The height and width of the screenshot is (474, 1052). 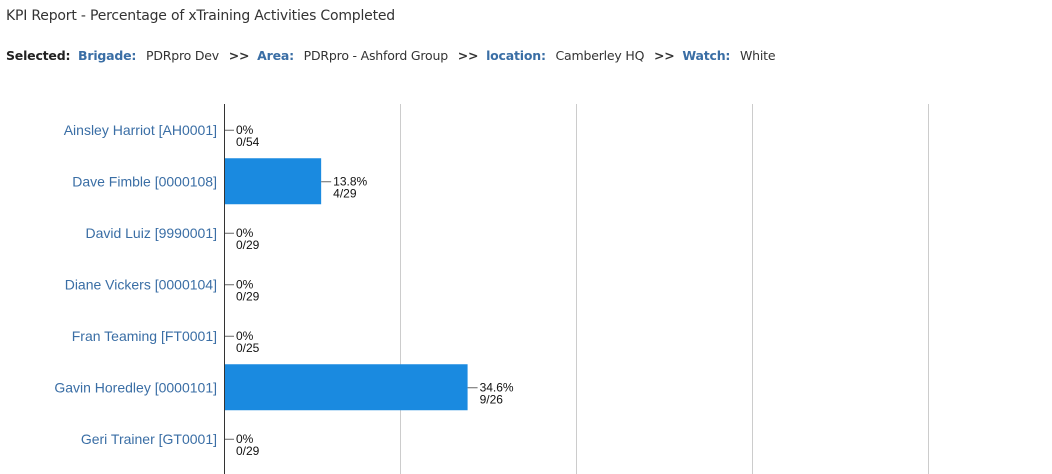 What do you see at coordinates (497, 387) in the screenshot?
I see `percent-label: 34.6%` at bounding box center [497, 387].